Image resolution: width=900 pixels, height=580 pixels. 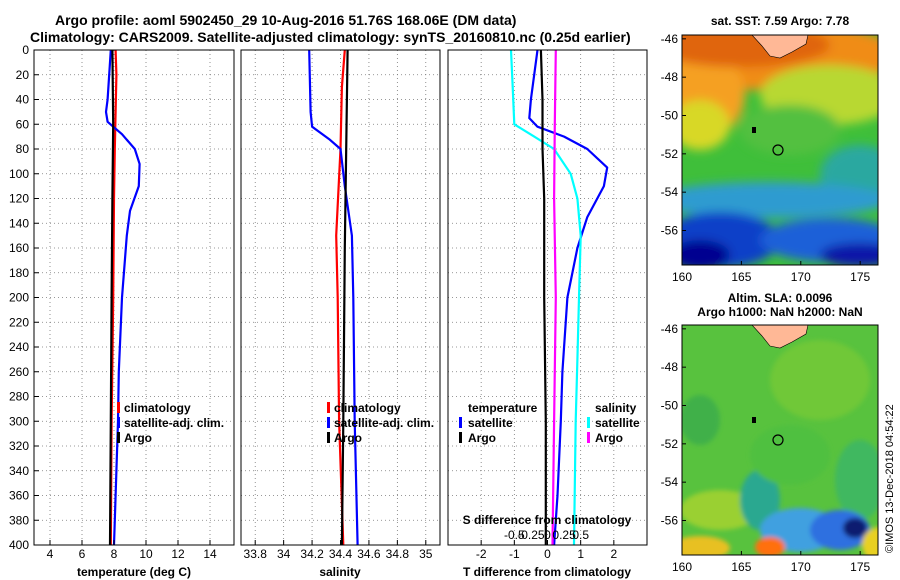 What do you see at coordinates (25, 50) in the screenshot?
I see `y-tick-label: 0` at bounding box center [25, 50].